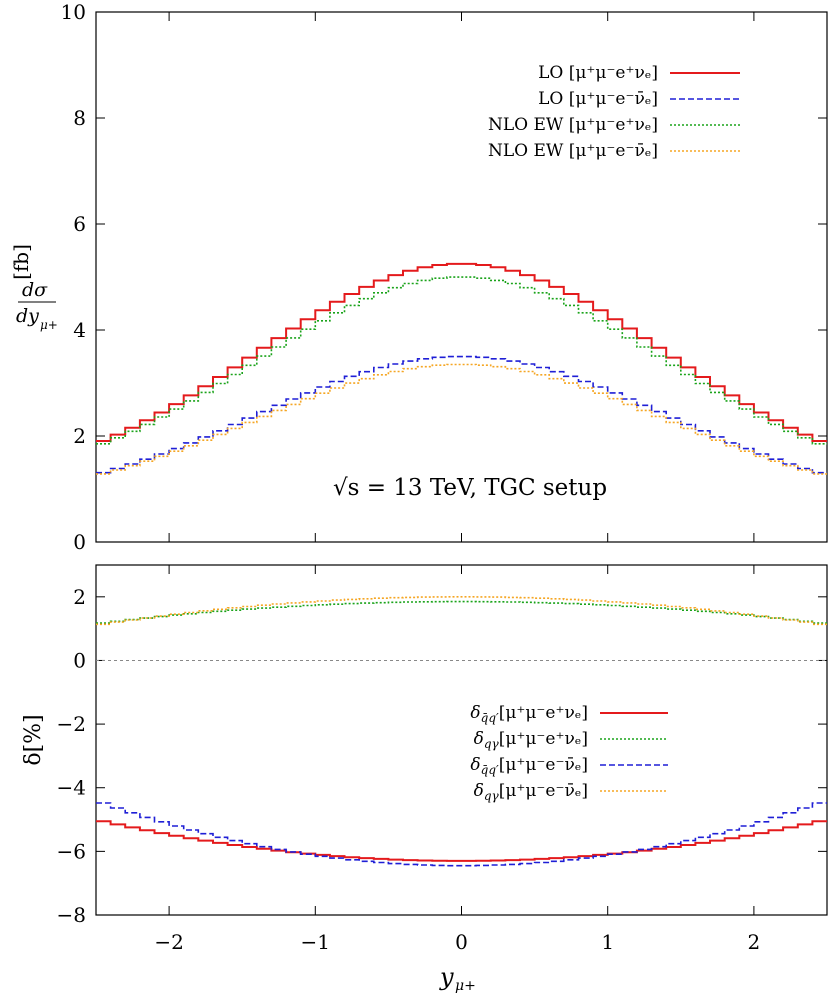 The height and width of the screenshot is (995, 830). What do you see at coordinates (461, 942) in the screenshot?
I see `x-tick-label: 0` at bounding box center [461, 942].